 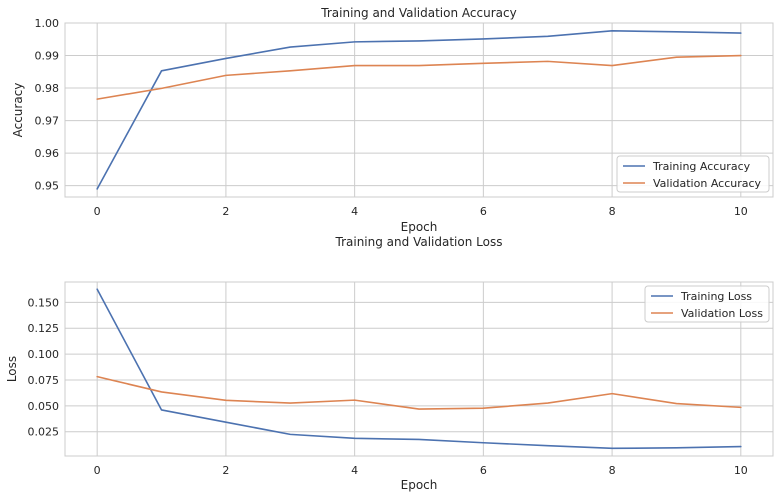 What do you see at coordinates (44, 354) in the screenshot?
I see `loss-y-tick-label: 0.100` at bounding box center [44, 354].